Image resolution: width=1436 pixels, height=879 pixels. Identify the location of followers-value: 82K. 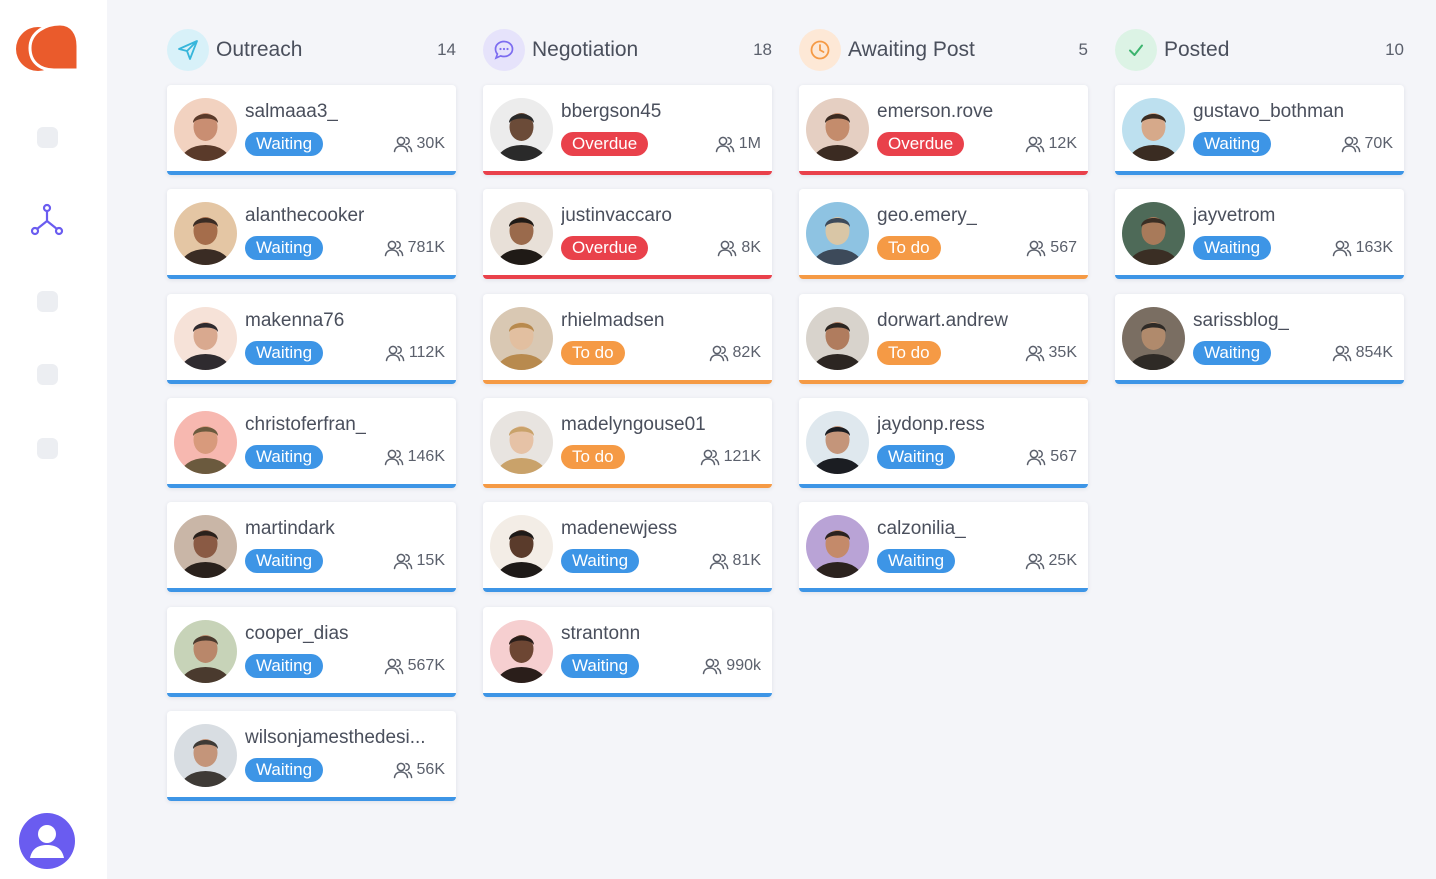
(746, 352).